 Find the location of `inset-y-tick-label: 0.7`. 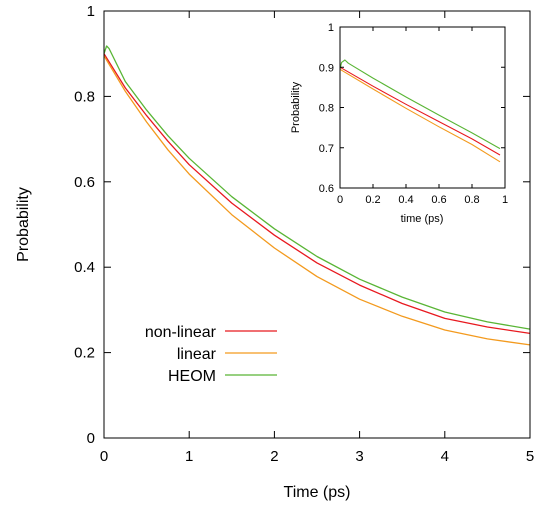

inset-y-tick-label: 0.7 is located at coordinates (326, 149).